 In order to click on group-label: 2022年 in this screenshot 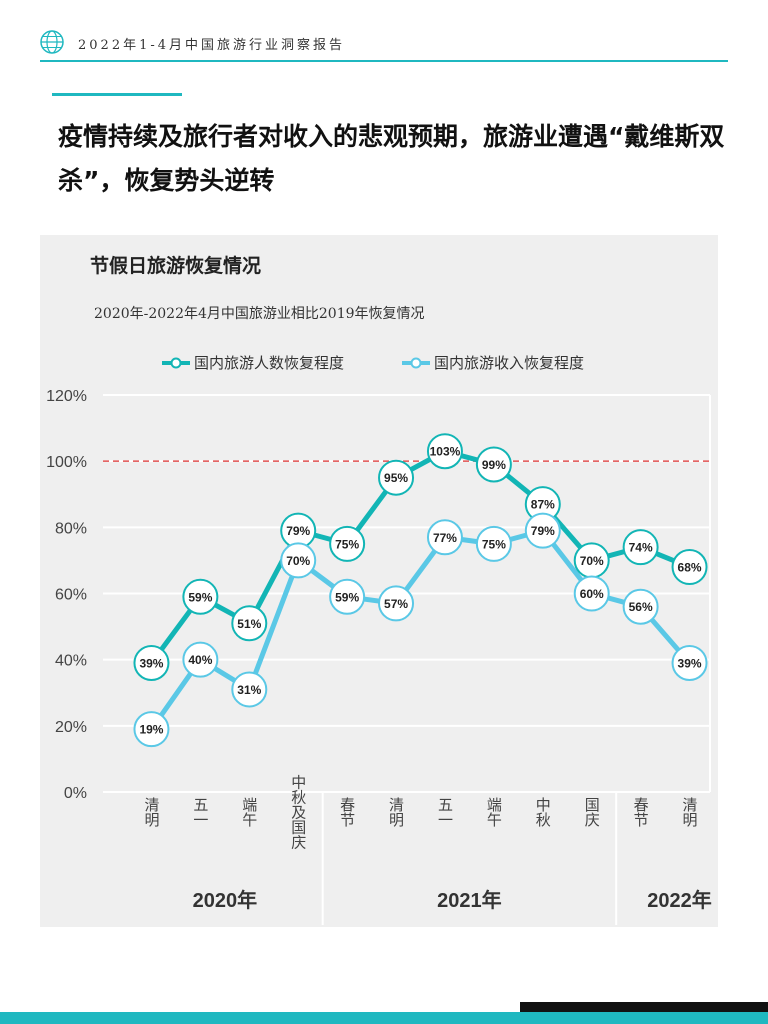, I will do `click(679, 900)`.